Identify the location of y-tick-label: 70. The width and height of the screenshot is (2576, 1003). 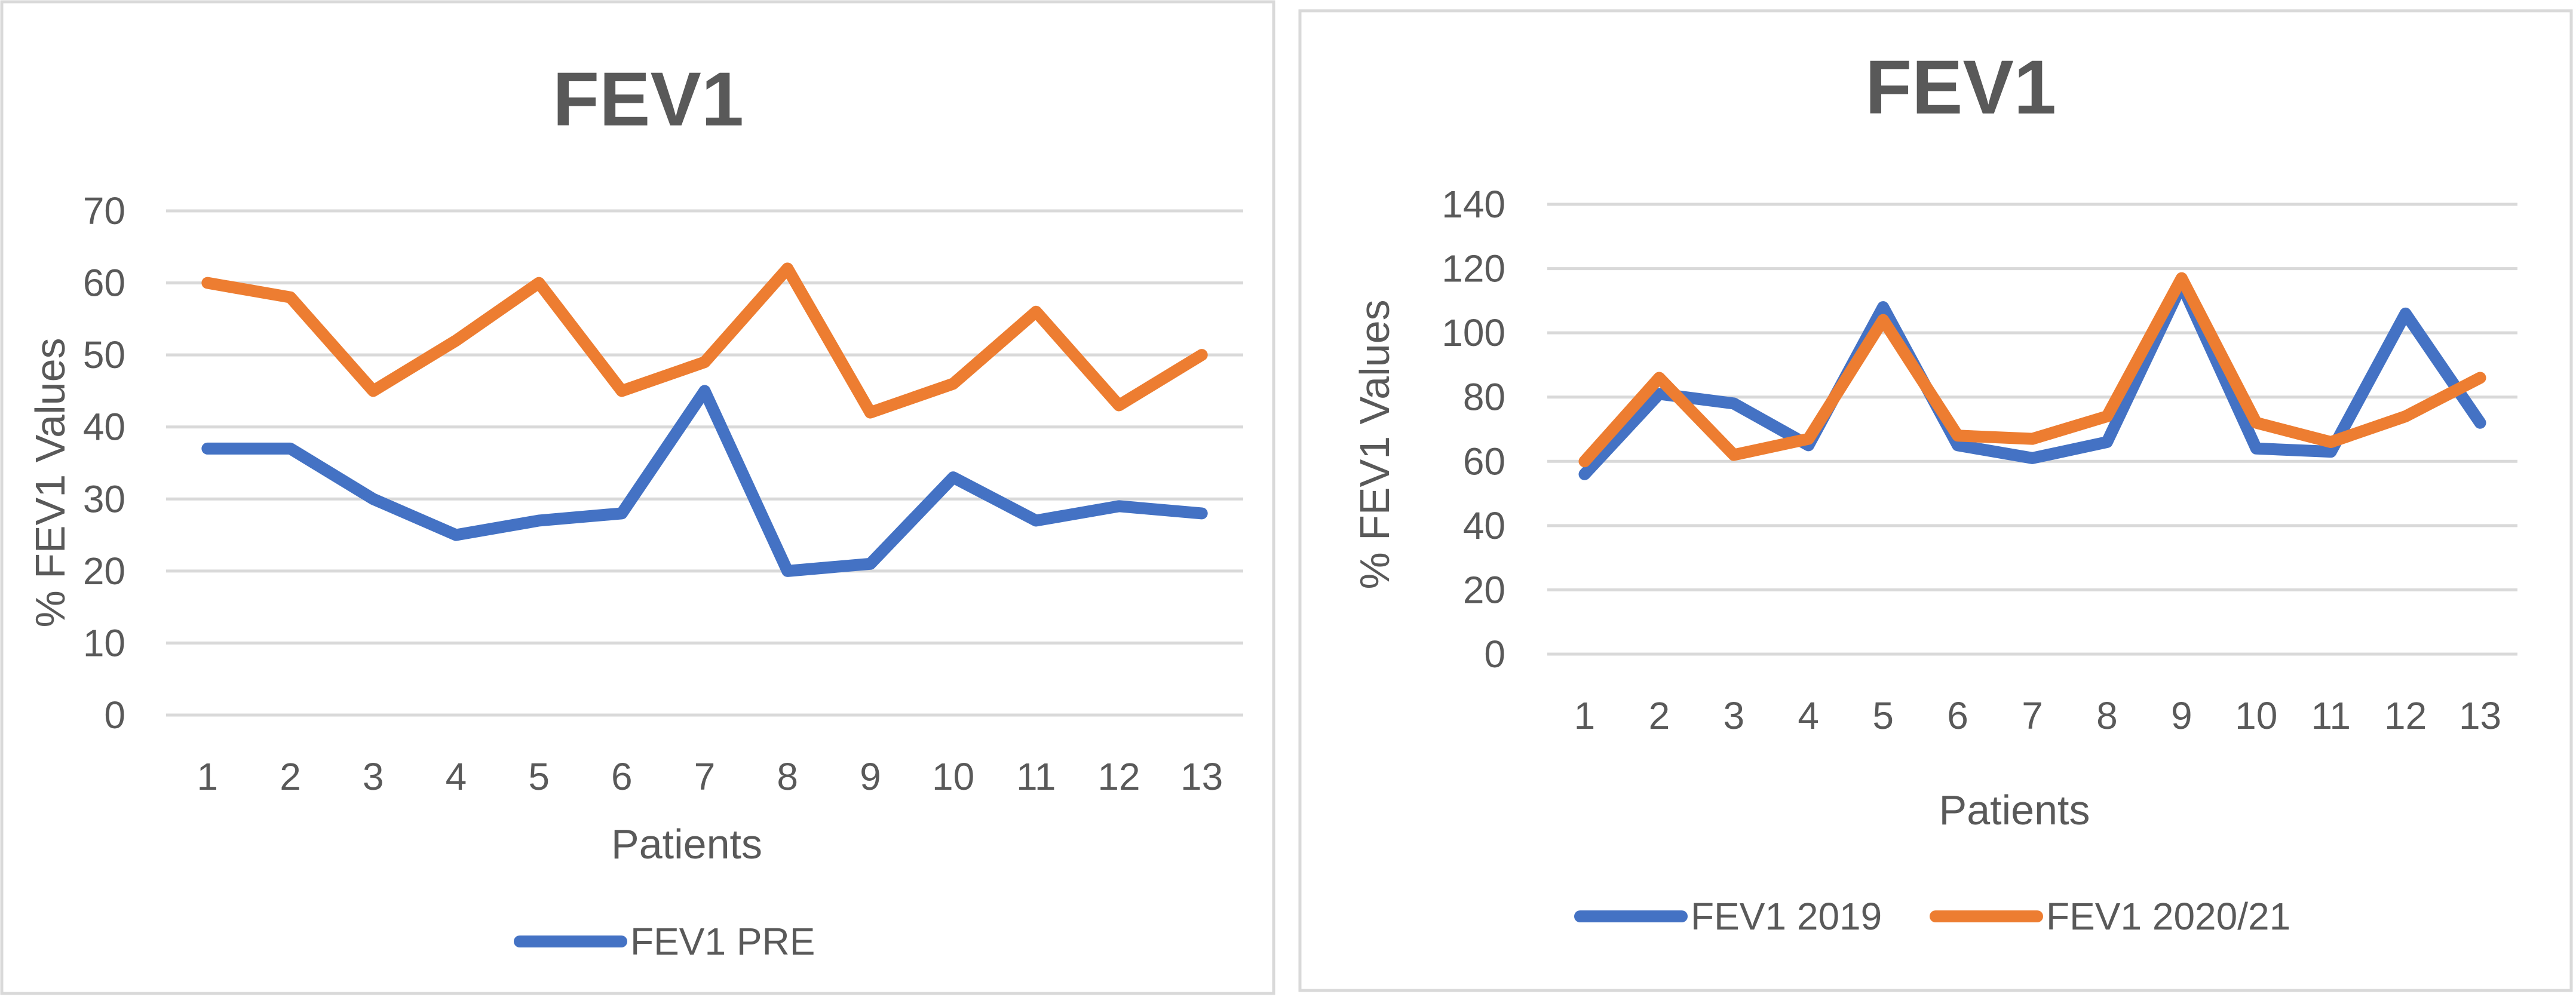
(104, 210).